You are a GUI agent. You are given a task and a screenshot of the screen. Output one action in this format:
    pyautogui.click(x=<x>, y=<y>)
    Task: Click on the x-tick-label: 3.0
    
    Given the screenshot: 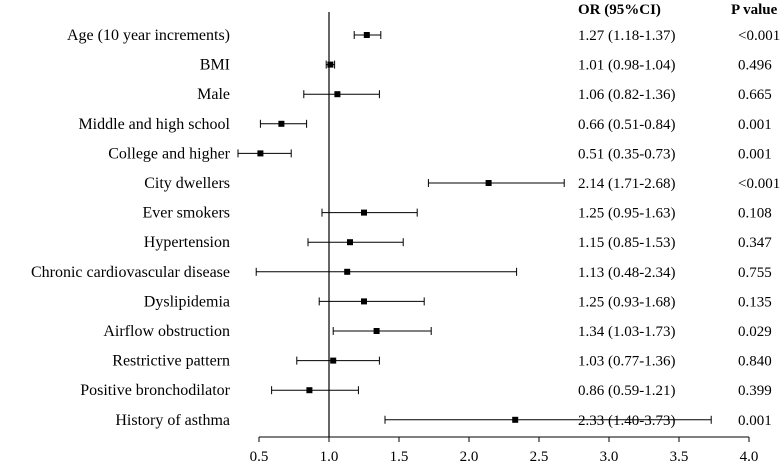 What is the action you would take?
    pyautogui.click(x=609, y=457)
    